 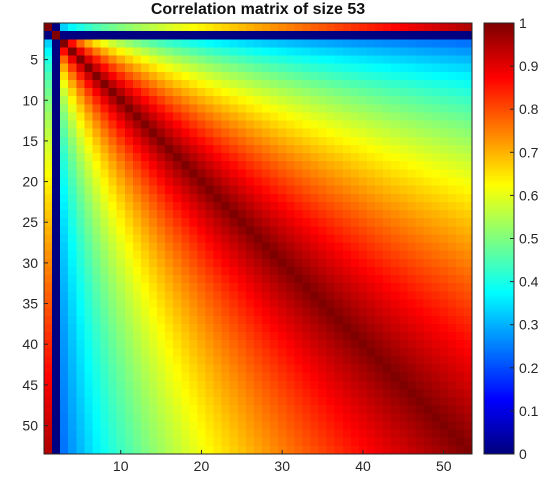 What do you see at coordinates (529, 368) in the screenshot?
I see `colorbar-tick-label: 0.2` at bounding box center [529, 368].